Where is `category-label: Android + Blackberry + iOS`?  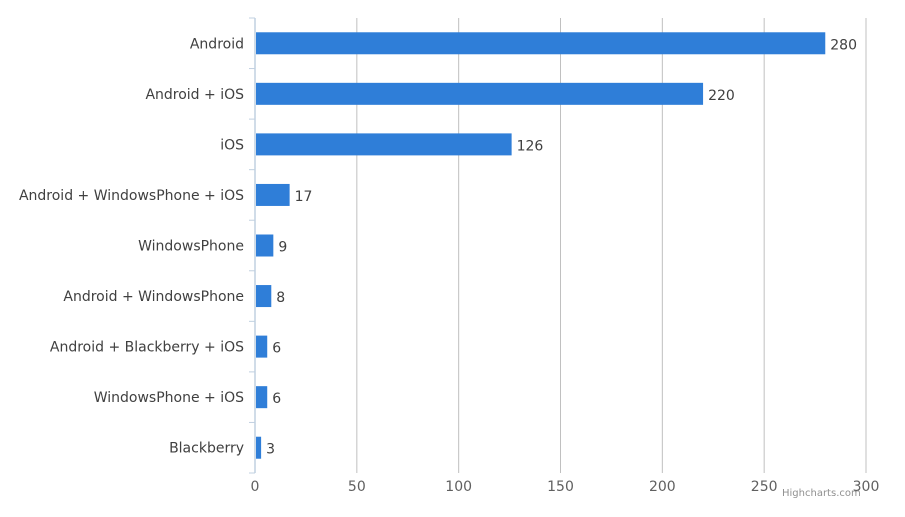 category-label: Android + Blackberry + iOS is located at coordinates (147, 348).